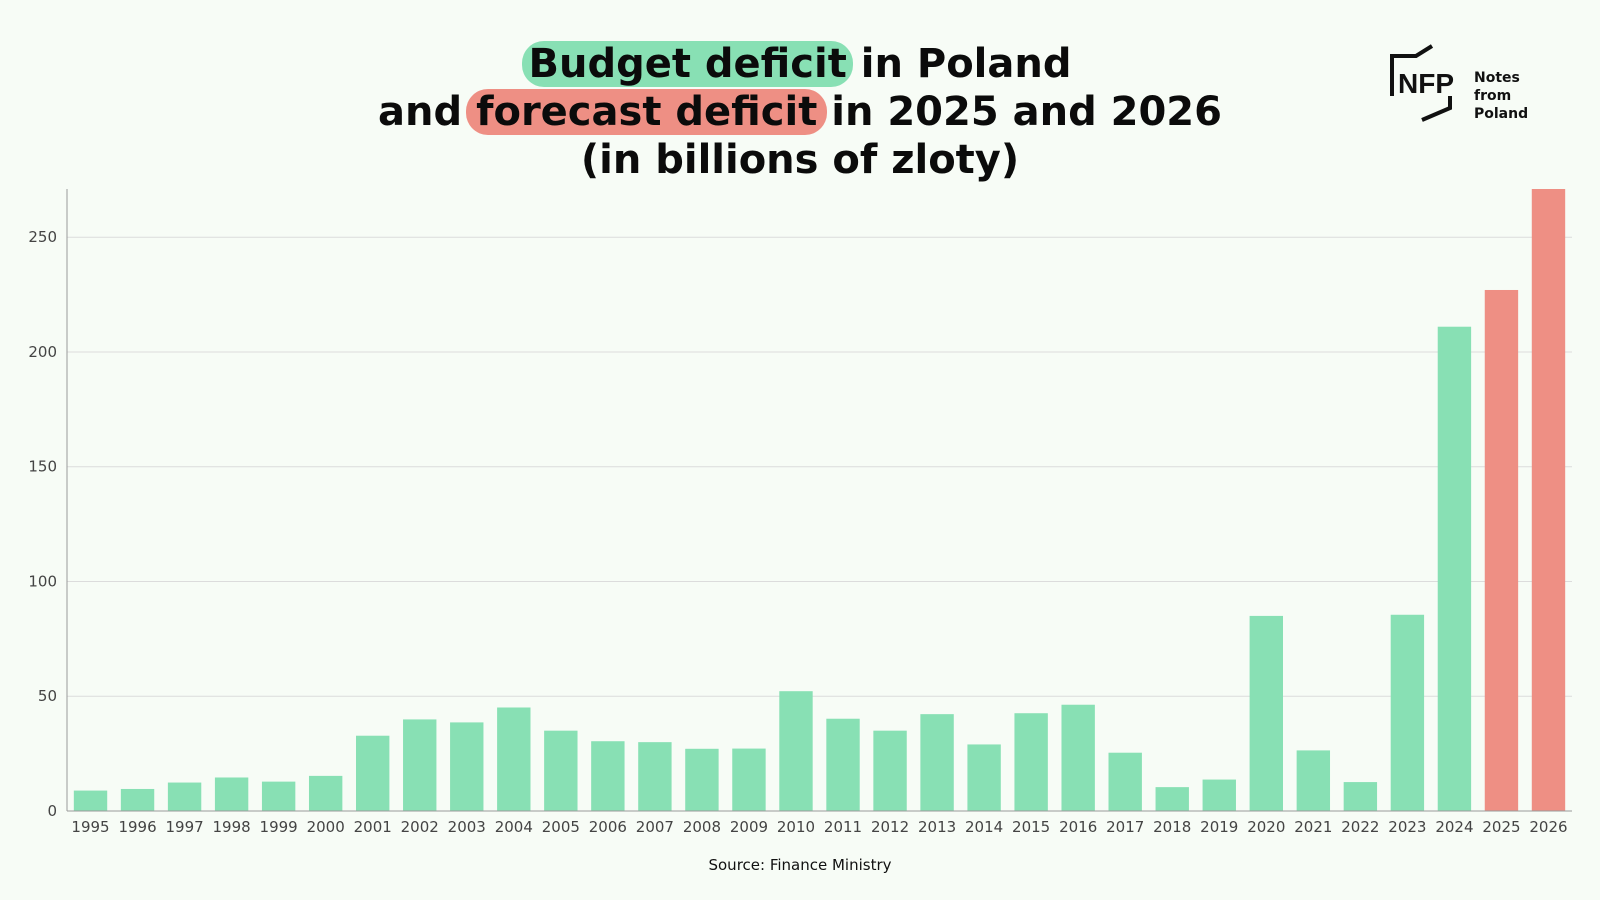  I want to click on x-tick-label: 2003, so click(467, 827).